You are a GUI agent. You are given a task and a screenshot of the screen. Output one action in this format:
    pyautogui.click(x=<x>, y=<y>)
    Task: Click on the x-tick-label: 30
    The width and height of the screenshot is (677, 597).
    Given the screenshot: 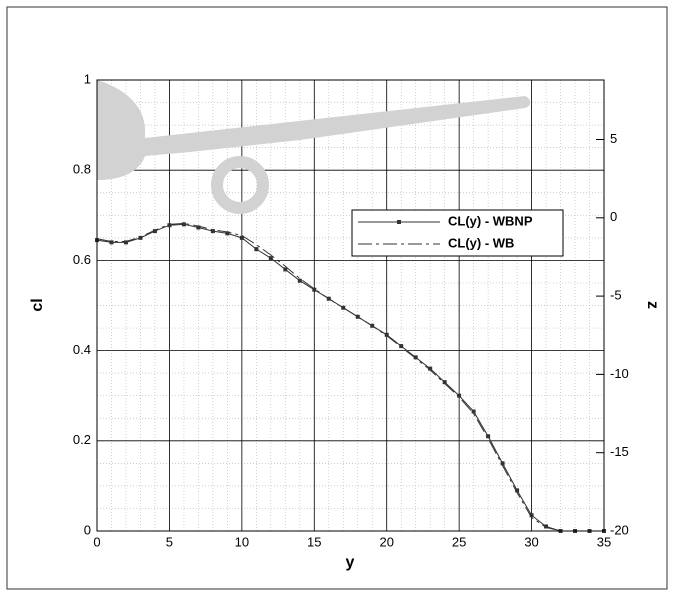 What is the action you would take?
    pyautogui.click(x=531, y=541)
    